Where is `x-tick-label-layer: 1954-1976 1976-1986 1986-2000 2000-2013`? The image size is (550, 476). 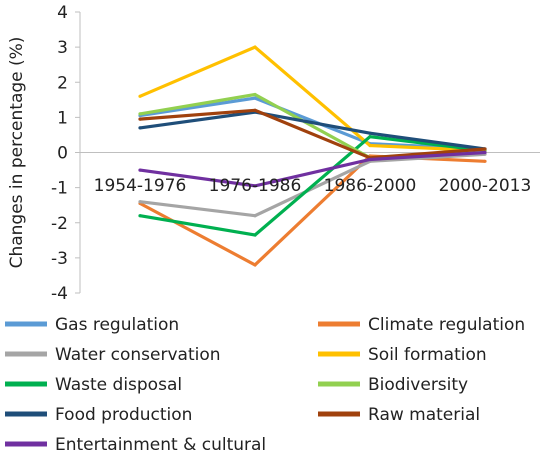
x-tick-label-layer: 1954-1976 1976-1986 1986-2000 2000-2013 is located at coordinates (313, 186).